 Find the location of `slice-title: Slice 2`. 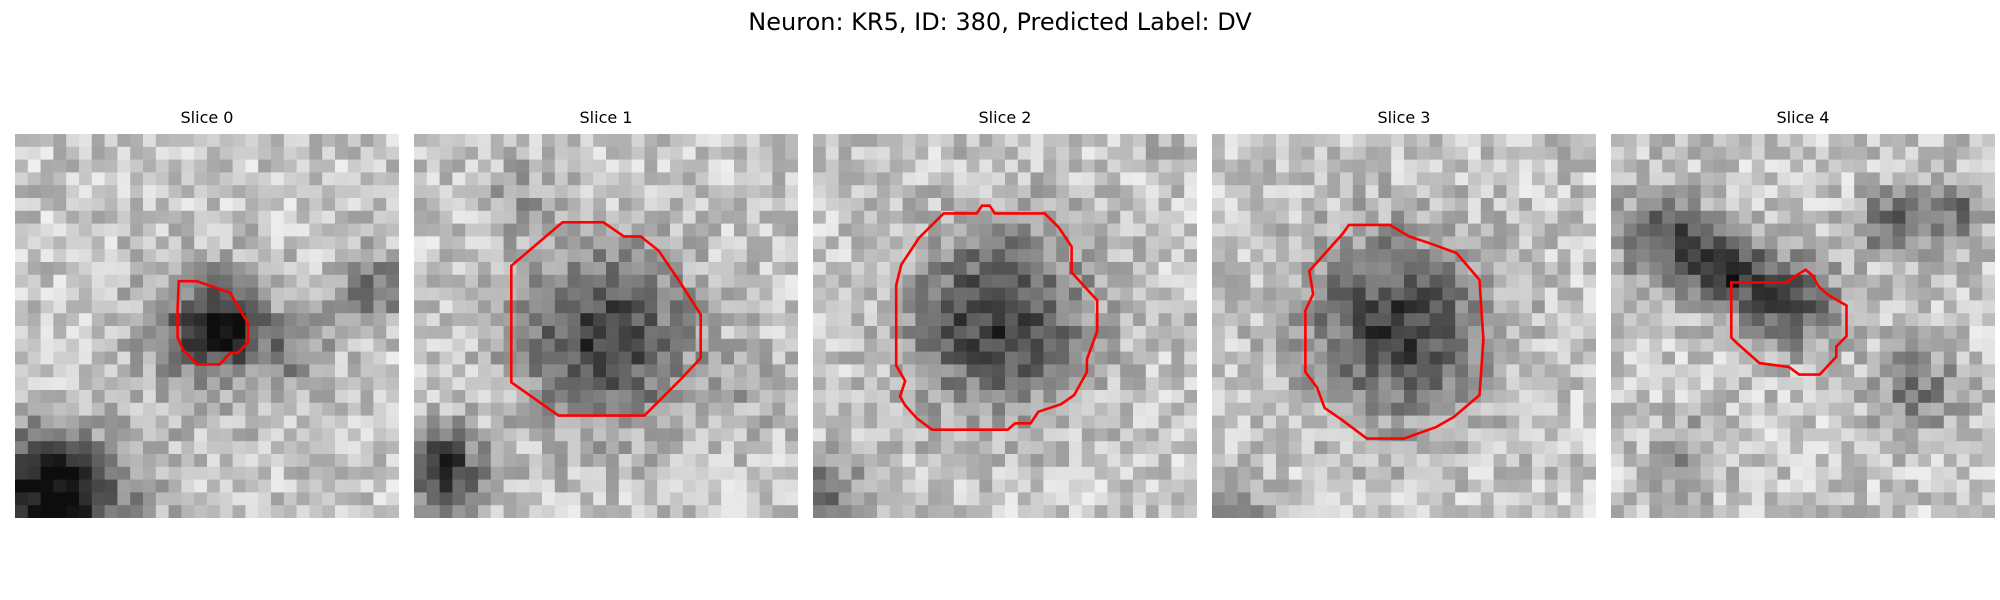

slice-title: Slice 2 is located at coordinates (1005, 117).